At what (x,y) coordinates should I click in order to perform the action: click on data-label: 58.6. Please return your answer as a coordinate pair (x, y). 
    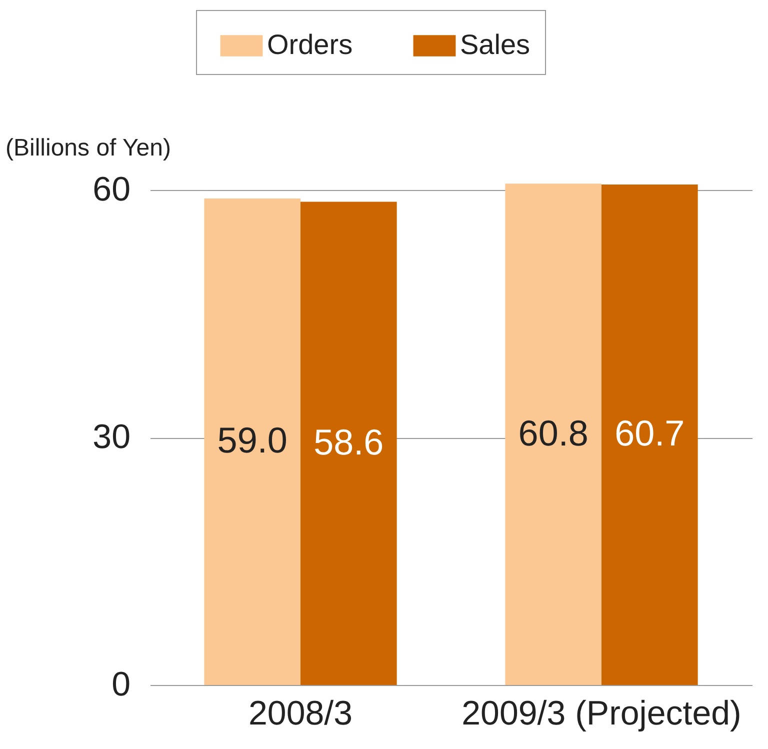
    Looking at the image, I should click on (349, 441).